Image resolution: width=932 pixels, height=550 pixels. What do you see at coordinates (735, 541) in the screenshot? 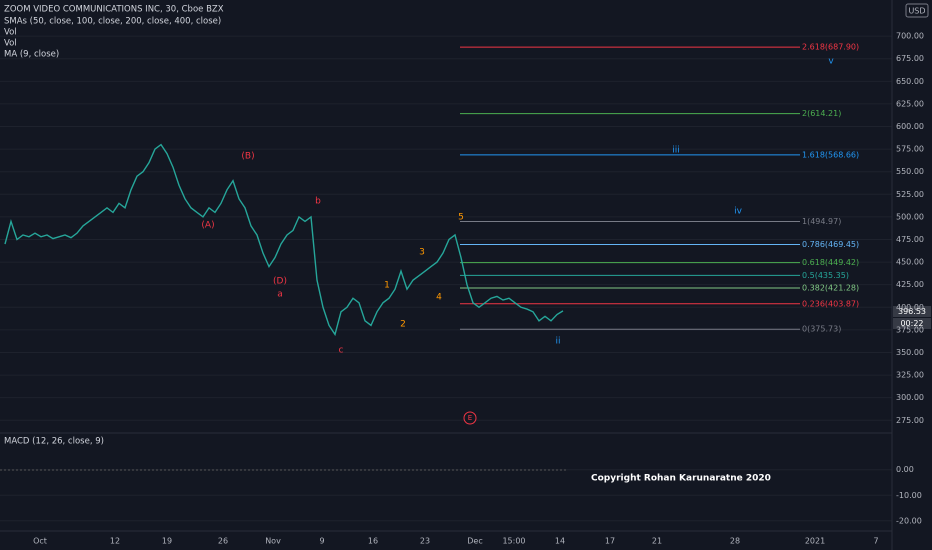
I see `x-label: 28` at bounding box center [735, 541].